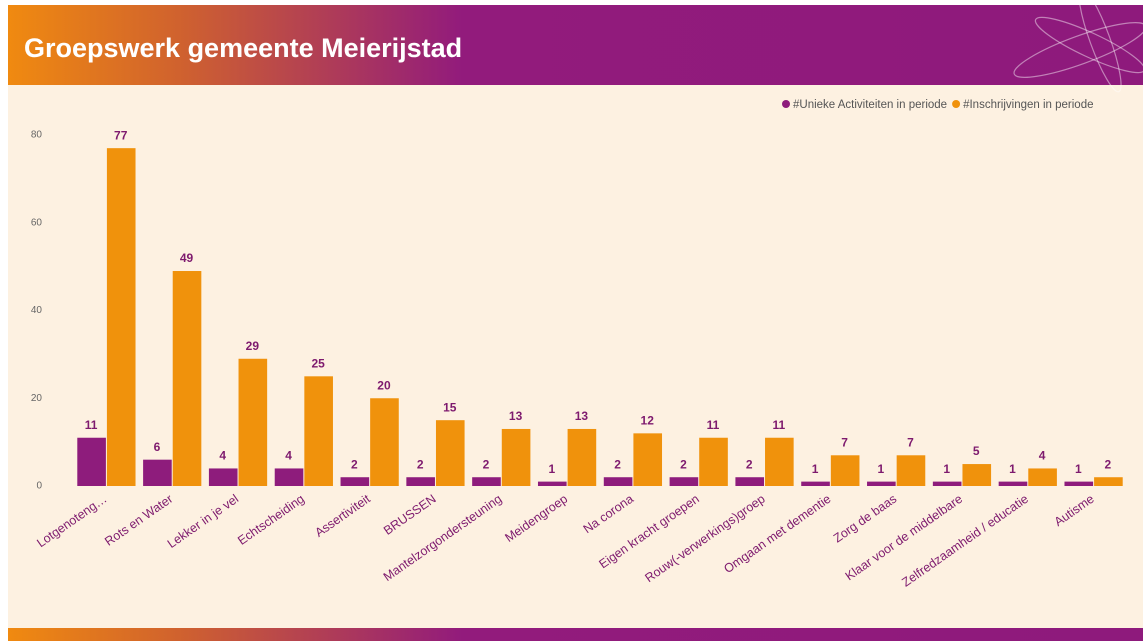 The height and width of the screenshot is (641, 1143). What do you see at coordinates (1028, 105) in the screenshot?
I see `legend-label: #Inschrijvingen in periode` at bounding box center [1028, 105].